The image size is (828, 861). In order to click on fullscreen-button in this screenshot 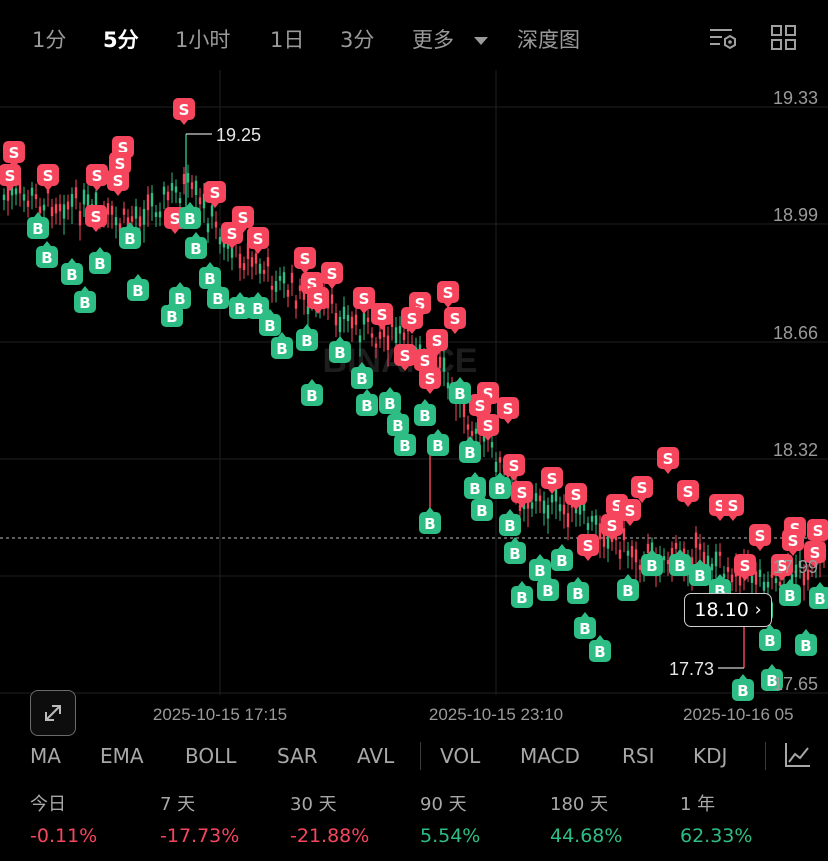, I will do `click(53, 713)`.